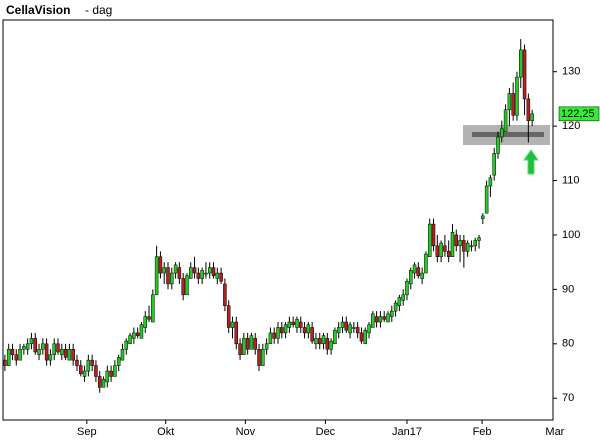 The height and width of the screenshot is (443, 600). Describe the element at coordinates (482, 432) in the screenshot. I see `x-tick-label: Feb` at that location.